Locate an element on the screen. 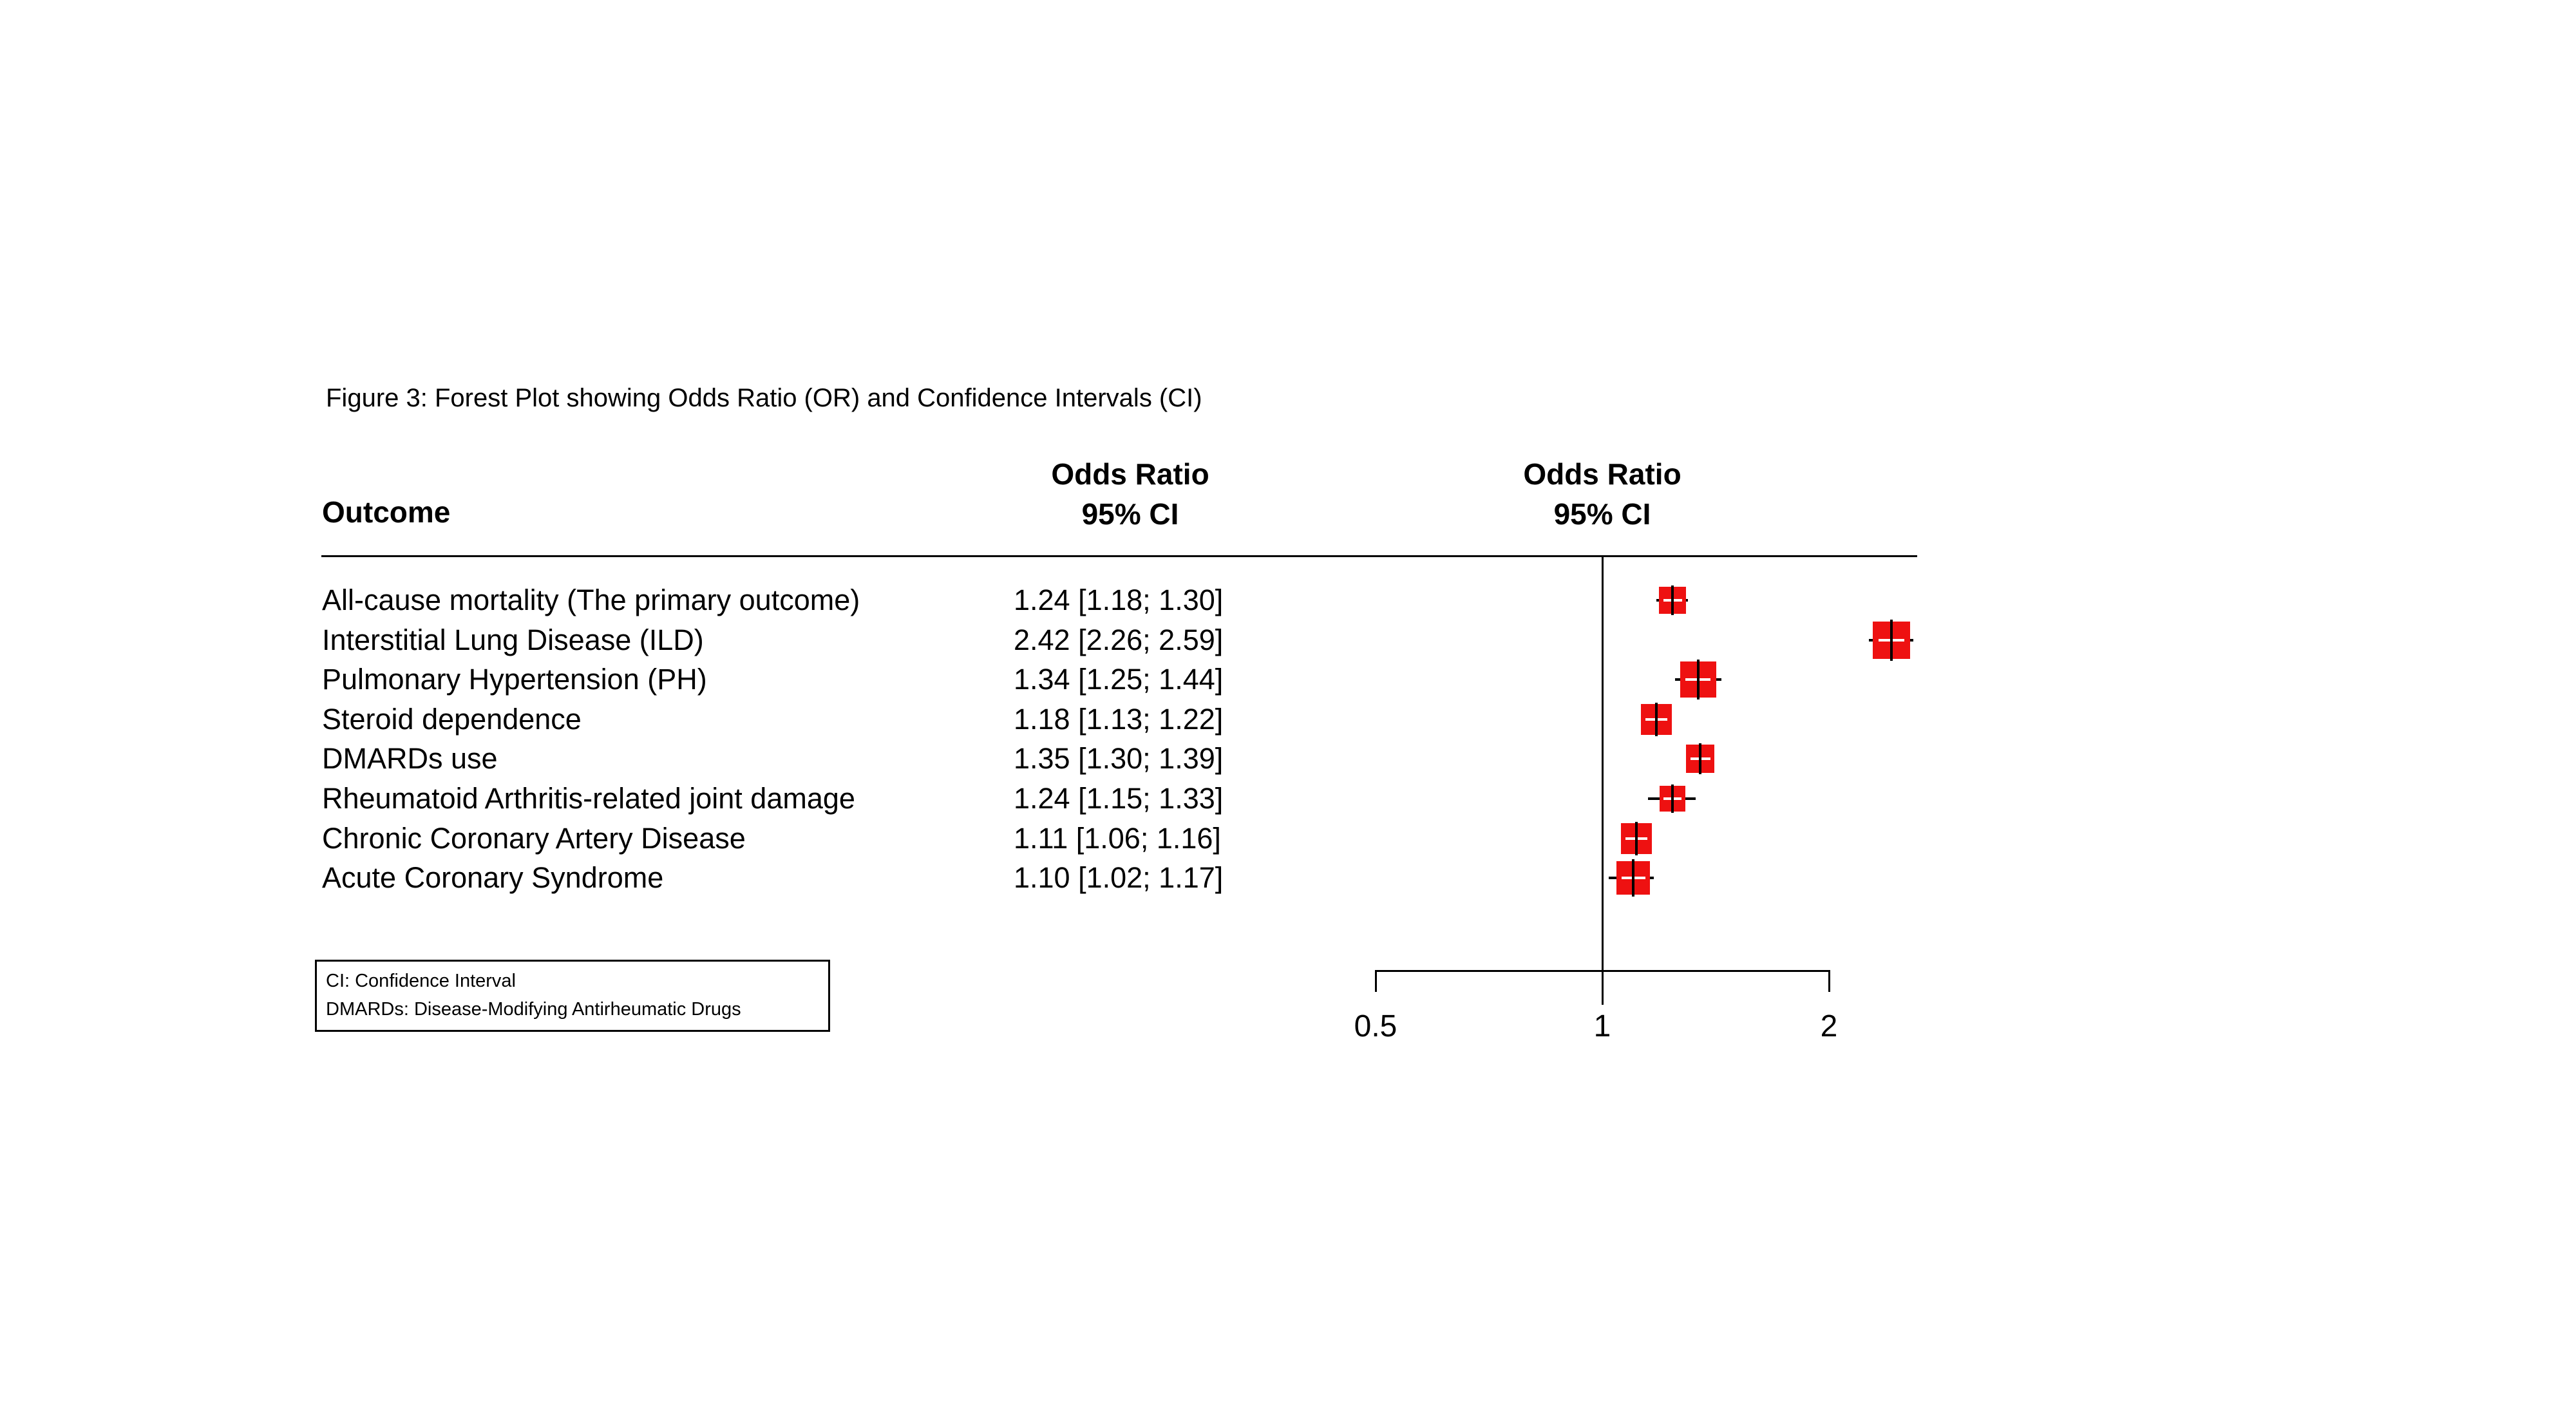 This screenshot has width=2576, height=1417. outcome-label: Pulmonary Hypertension (PH) is located at coordinates (514, 679).